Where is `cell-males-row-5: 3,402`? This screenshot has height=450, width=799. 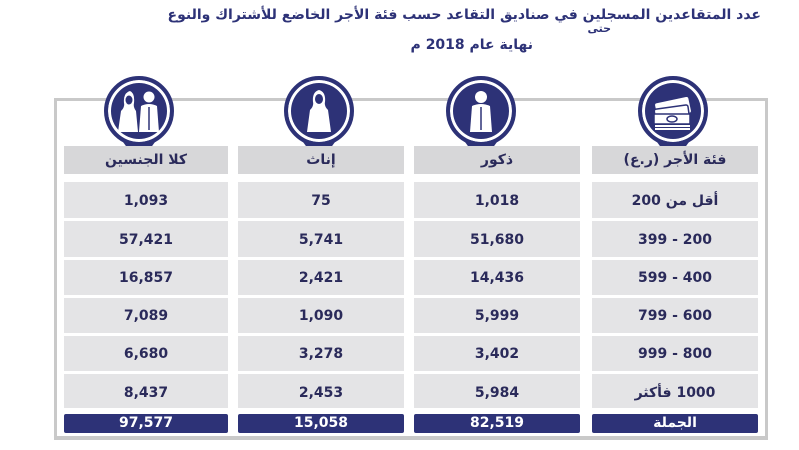
cell-males-row-5: 3,402 is located at coordinates (497, 354).